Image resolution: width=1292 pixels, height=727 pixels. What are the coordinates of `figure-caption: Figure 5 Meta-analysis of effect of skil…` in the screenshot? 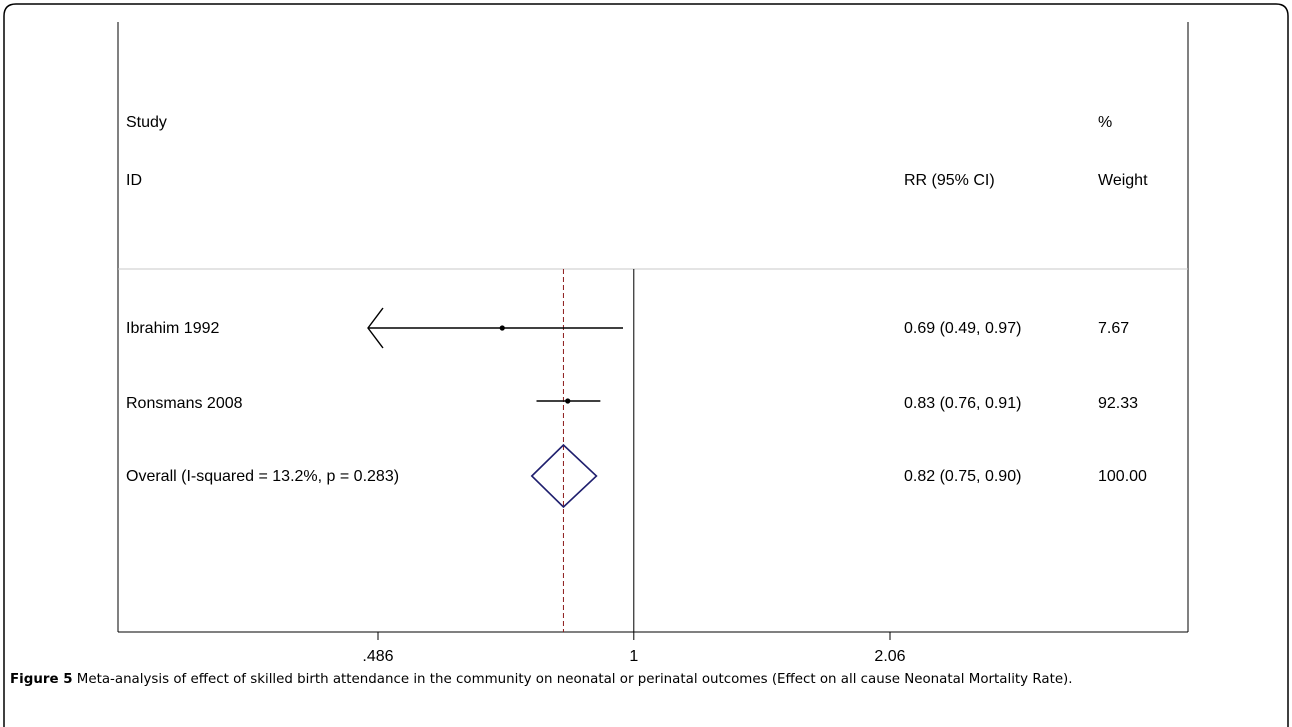 It's located at (644, 680).